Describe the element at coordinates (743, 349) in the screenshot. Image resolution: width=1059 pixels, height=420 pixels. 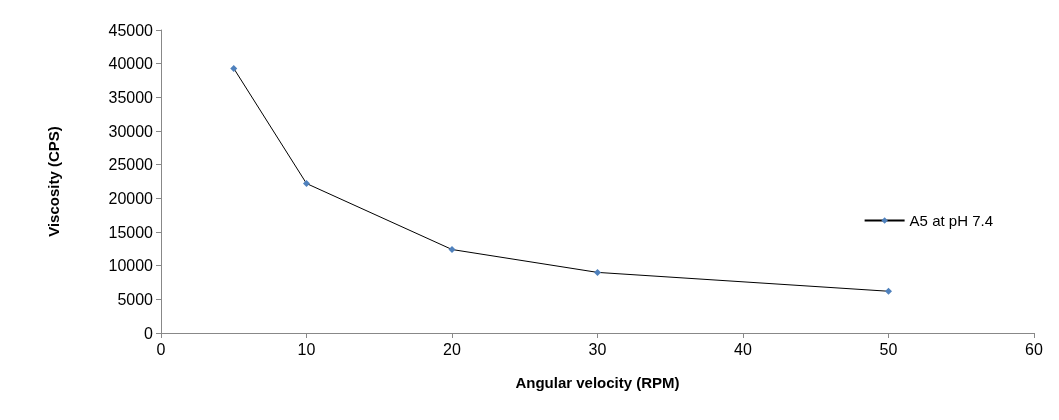
I see `x-tick-label: 40` at that location.